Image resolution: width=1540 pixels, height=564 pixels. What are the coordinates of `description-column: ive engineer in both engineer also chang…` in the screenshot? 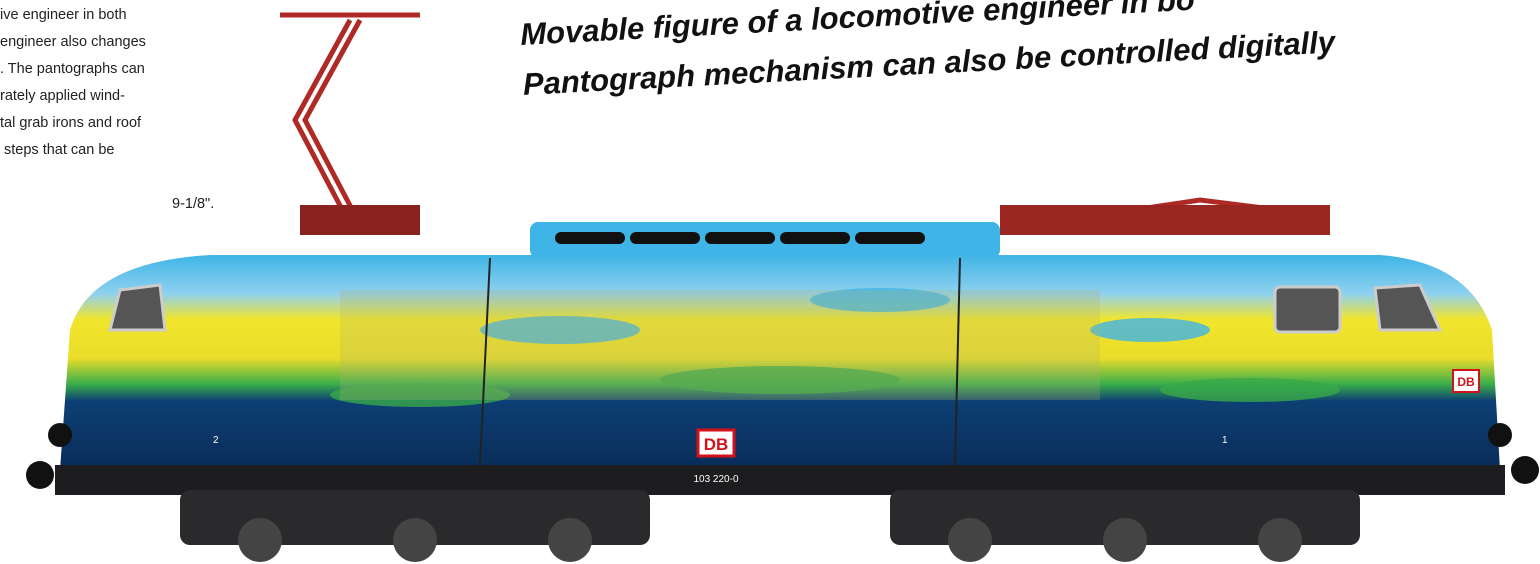 It's located at (107, 110).